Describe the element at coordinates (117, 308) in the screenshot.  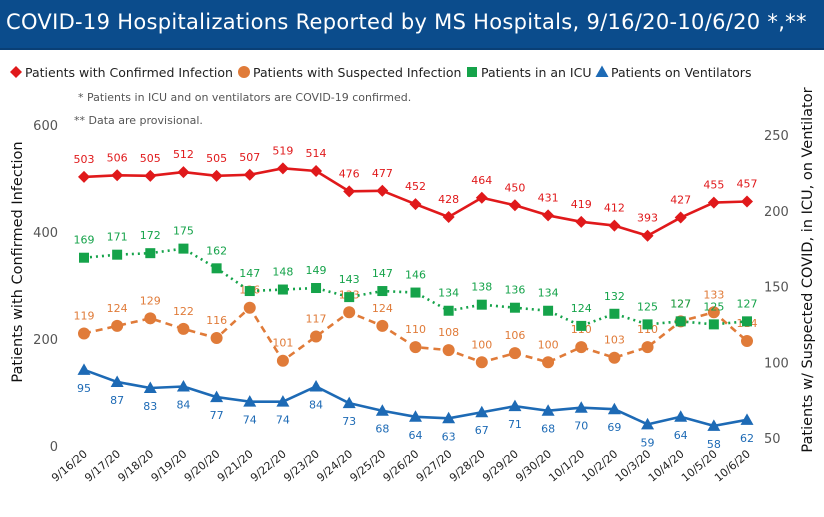
I see `series-2-label-1: 124` at that location.